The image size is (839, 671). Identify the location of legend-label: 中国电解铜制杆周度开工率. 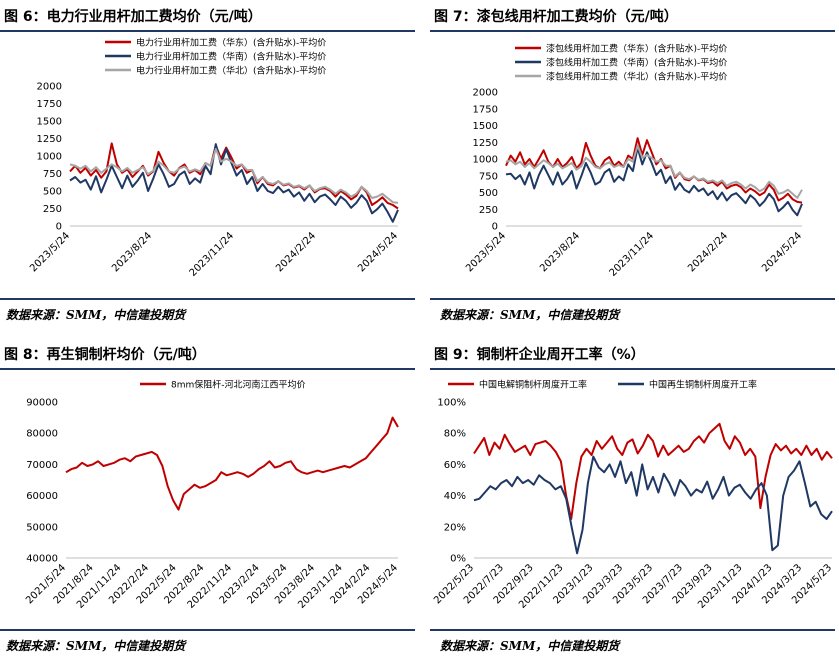
(533, 385).